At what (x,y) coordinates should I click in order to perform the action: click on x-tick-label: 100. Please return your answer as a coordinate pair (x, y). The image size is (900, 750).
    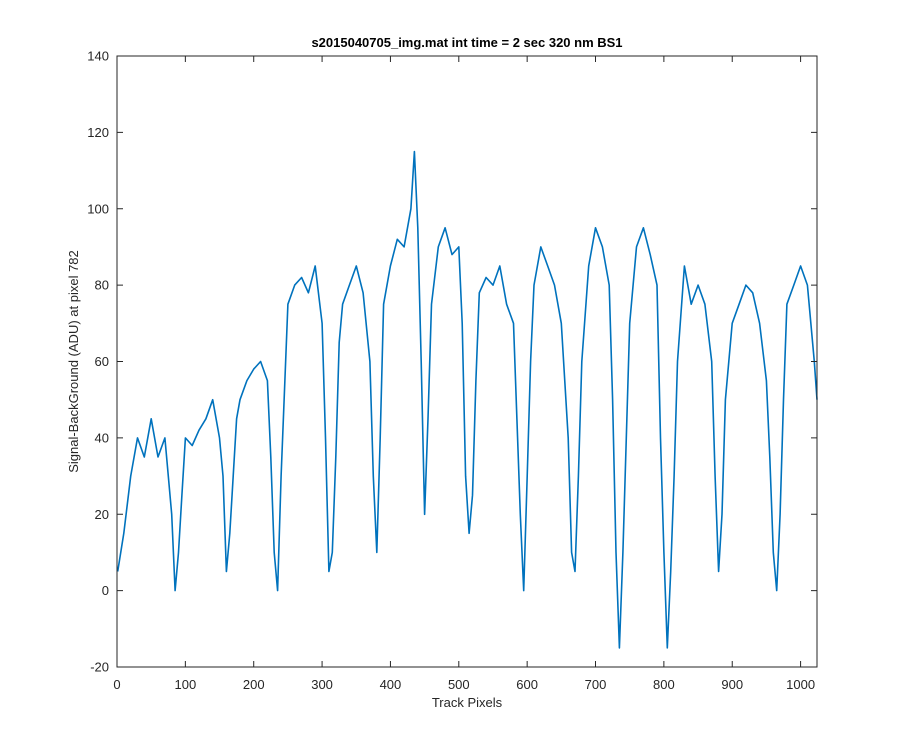
    Looking at the image, I should click on (186, 684).